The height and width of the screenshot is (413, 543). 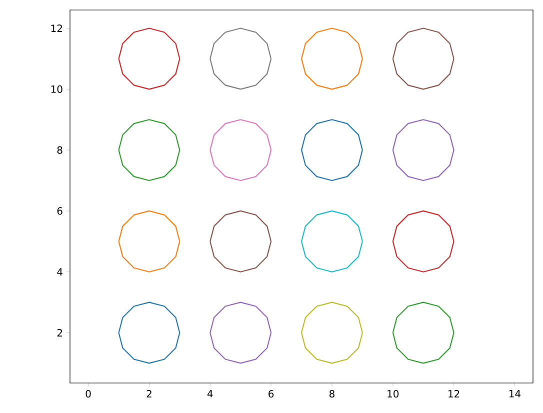 I want to click on y-tick-label: 10, so click(x=56, y=89).